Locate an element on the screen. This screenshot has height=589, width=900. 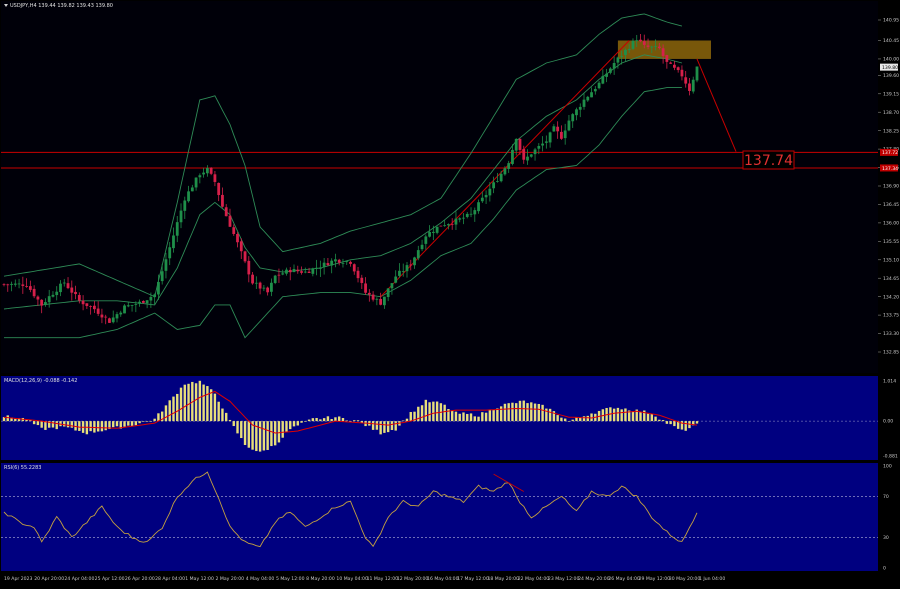
dropdown-arrow-icon is located at coordinates (6, 5).